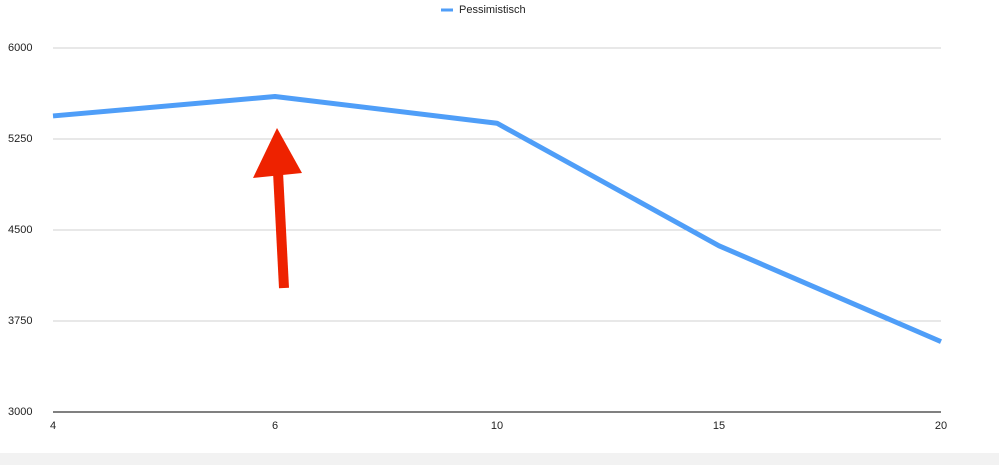  What do you see at coordinates (53, 426) in the screenshot?
I see `x-tick-label: 4` at bounding box center [53, 426].